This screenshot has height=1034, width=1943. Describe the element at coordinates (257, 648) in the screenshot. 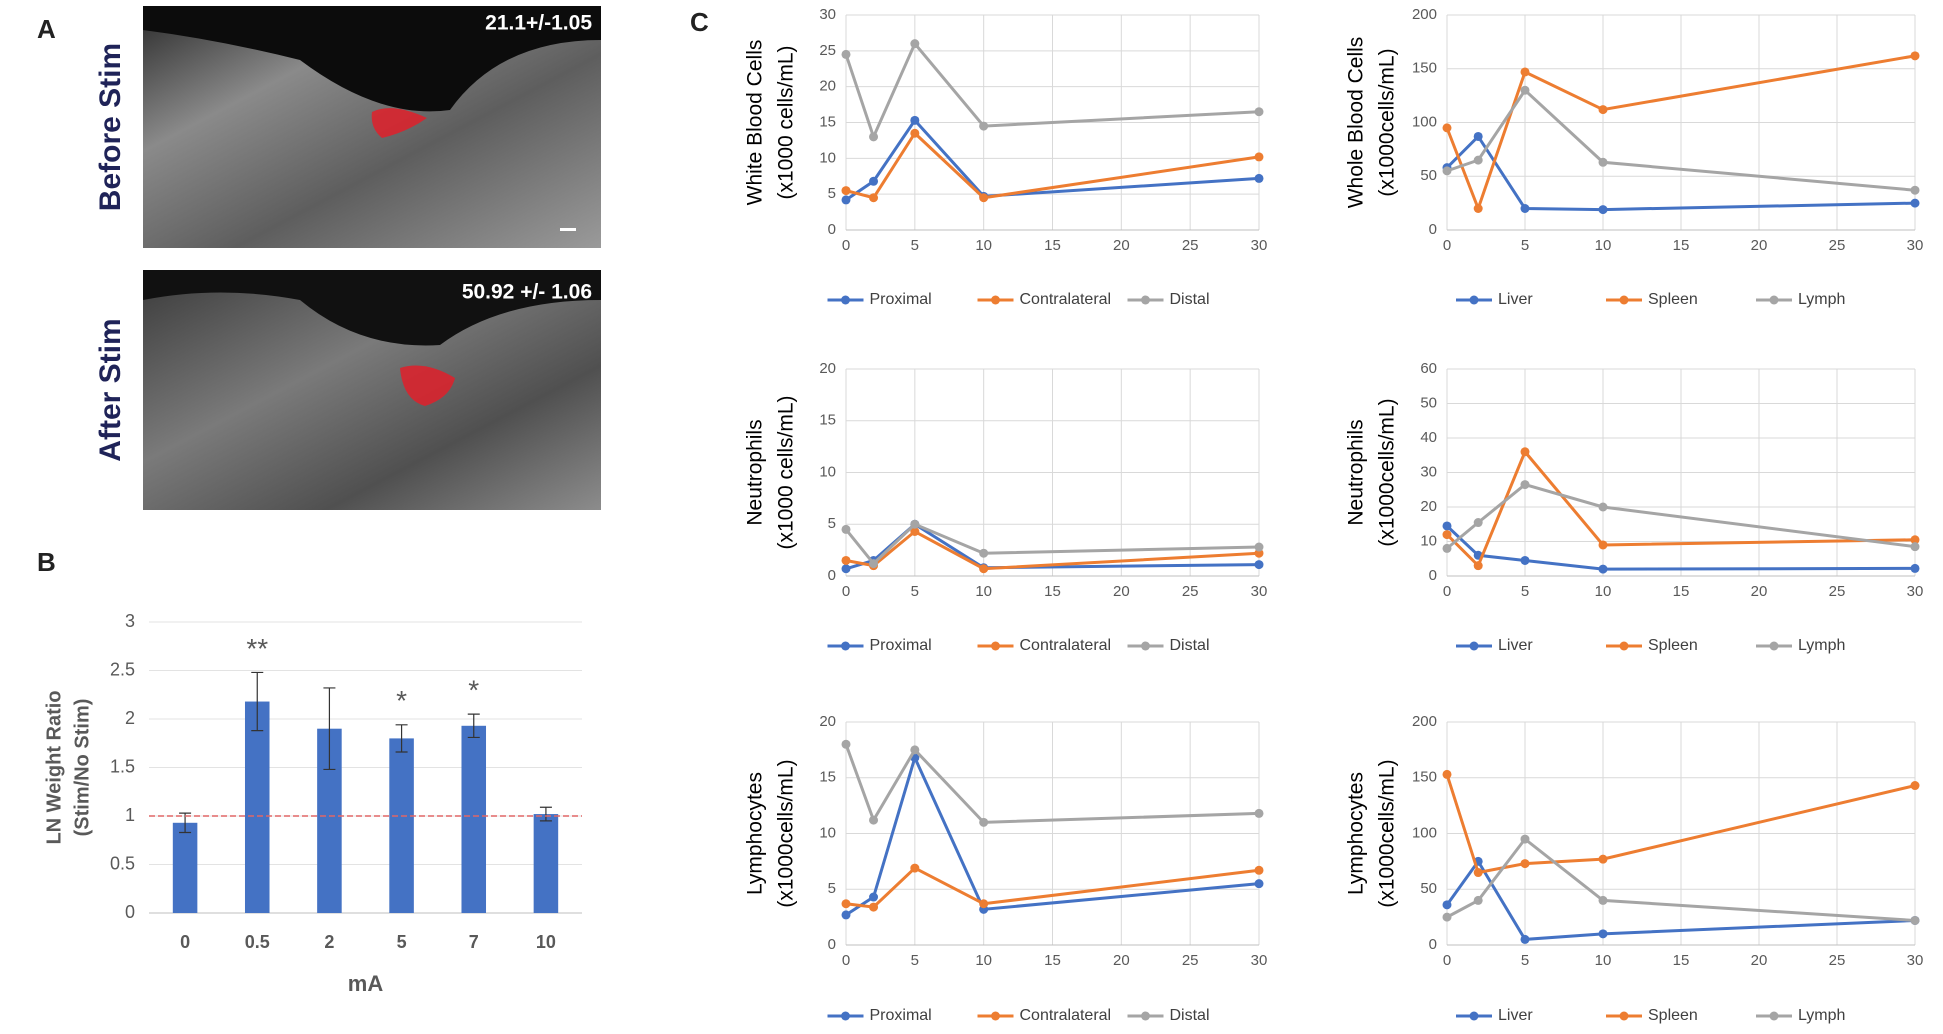

I see `significance: **` at that location.